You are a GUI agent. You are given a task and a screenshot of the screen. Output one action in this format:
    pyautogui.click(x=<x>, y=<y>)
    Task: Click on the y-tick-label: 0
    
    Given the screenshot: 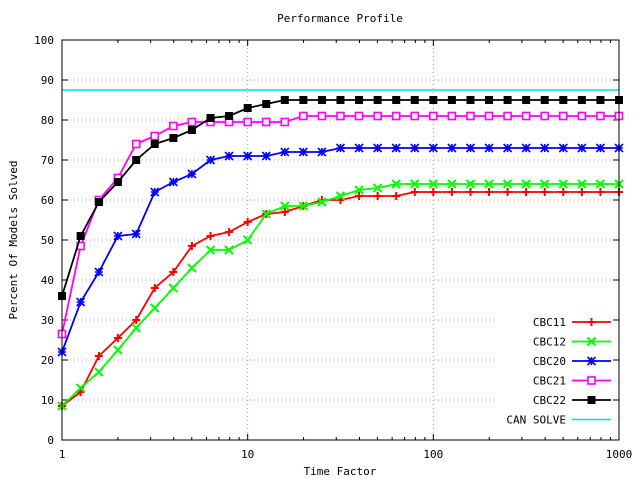 What is the action you would take?
    pyautogui.click(x=50, y=440)
    